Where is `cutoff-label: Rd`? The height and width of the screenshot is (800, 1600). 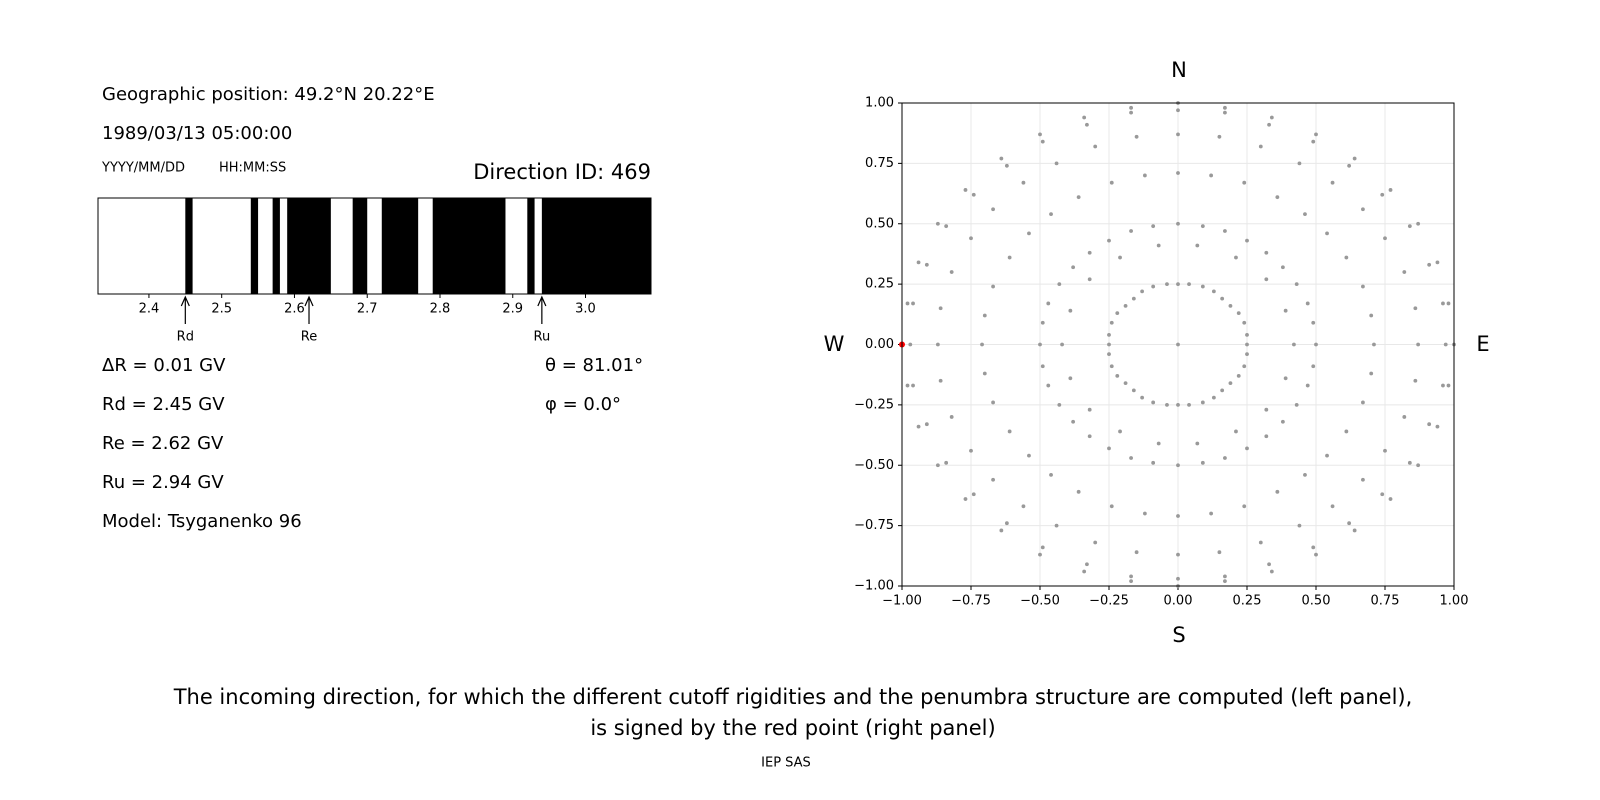
cutoff-label: Rd is located at coordinates (185, 337).